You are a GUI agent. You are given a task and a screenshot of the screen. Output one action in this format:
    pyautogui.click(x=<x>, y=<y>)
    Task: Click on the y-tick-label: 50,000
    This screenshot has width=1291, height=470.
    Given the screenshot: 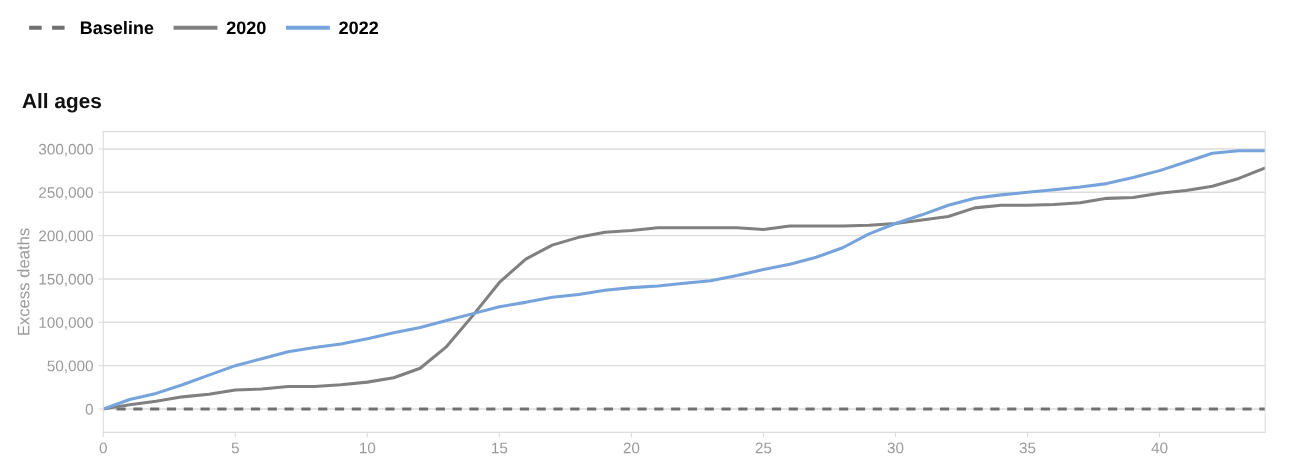 What is the action you would take?
    pyautogui.click(x=70, y=367)
    